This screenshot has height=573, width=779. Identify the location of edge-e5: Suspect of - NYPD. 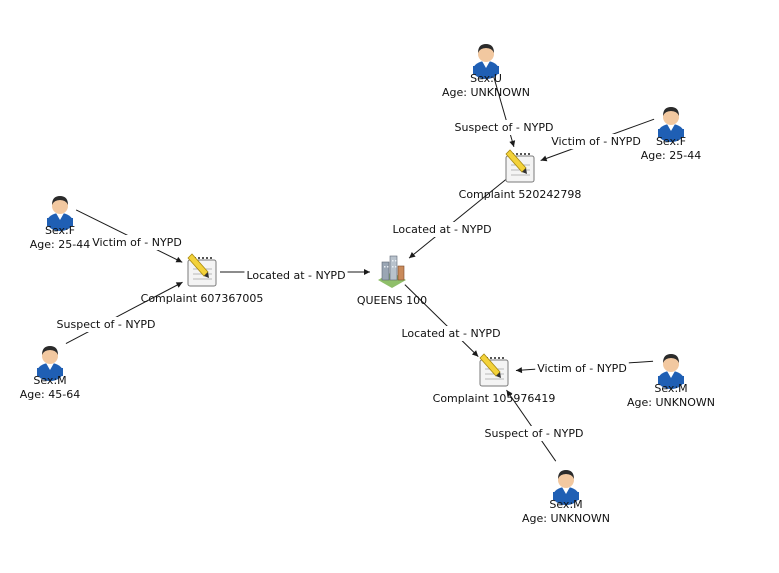
(118, 313).